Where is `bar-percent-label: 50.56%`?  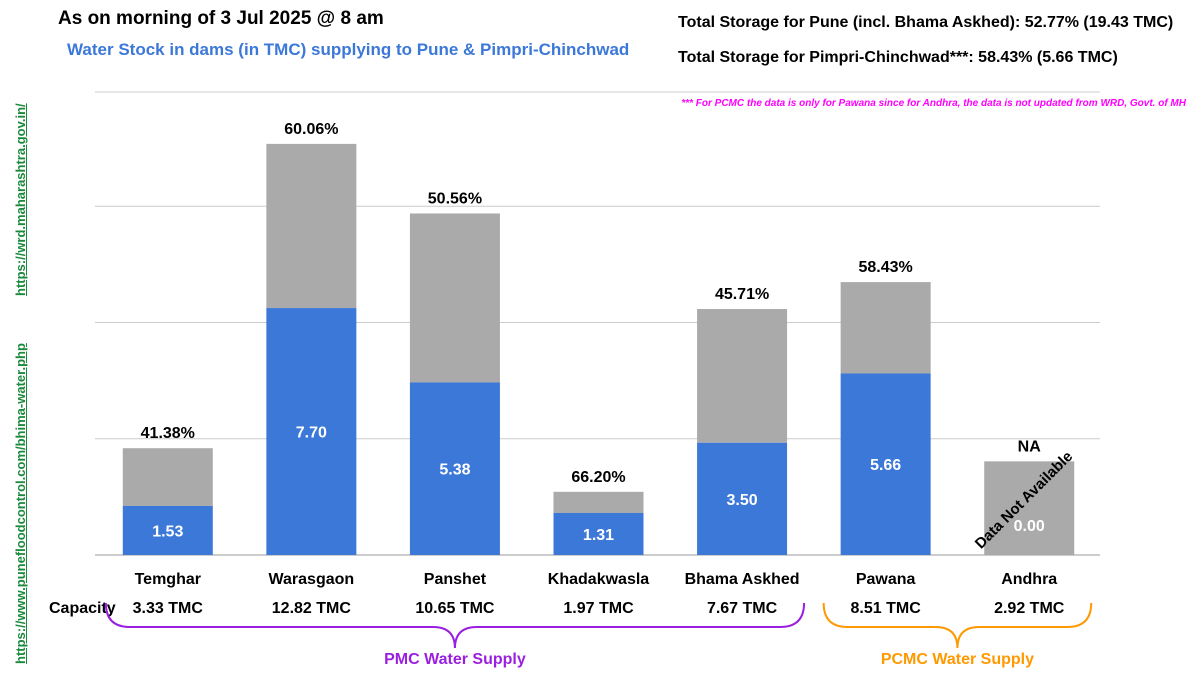
bar-percent-label: 50.56% is located at coordinates (455, 198).